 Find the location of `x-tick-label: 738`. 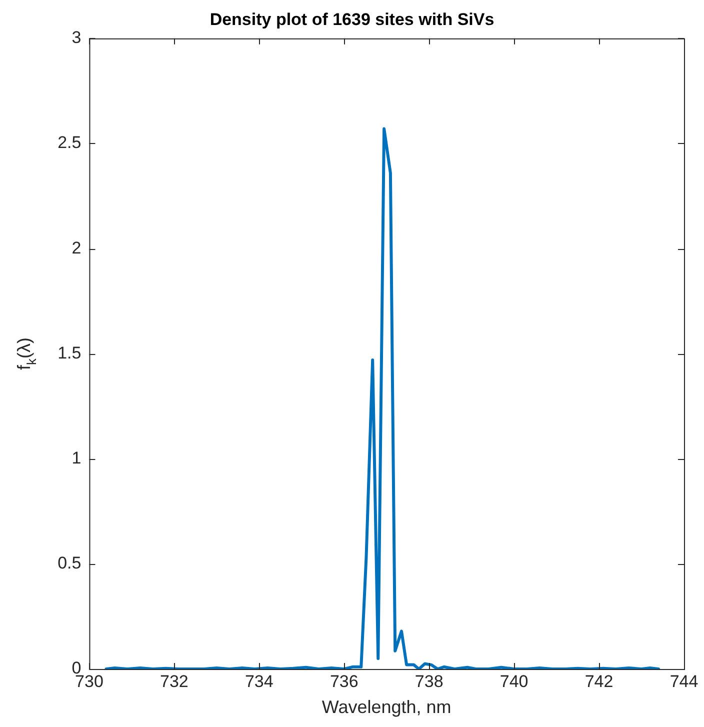

x-tick-label: 738 is located at coordinates (429, 681).